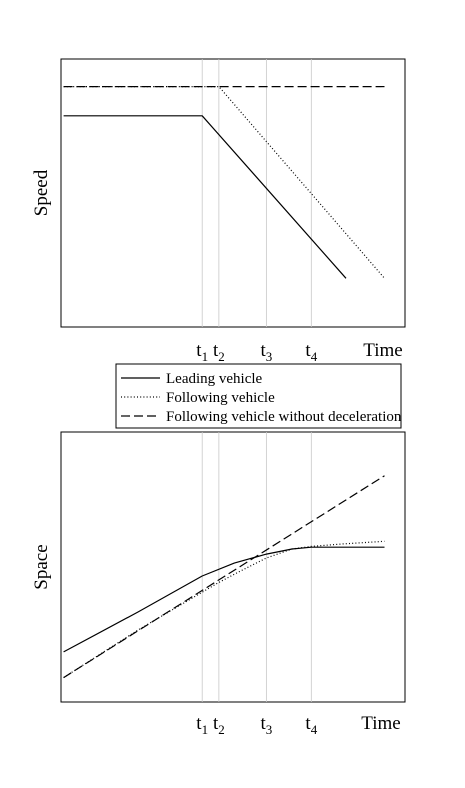 This screenshot has width=465, height=788. I want to click on speed-time-marker-lines, so click(256, 193).